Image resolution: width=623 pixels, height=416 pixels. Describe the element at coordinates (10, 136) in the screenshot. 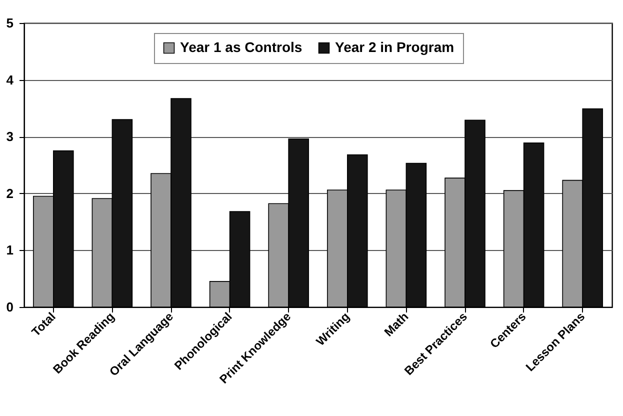

I see `y-tick-label: 3` at that location.